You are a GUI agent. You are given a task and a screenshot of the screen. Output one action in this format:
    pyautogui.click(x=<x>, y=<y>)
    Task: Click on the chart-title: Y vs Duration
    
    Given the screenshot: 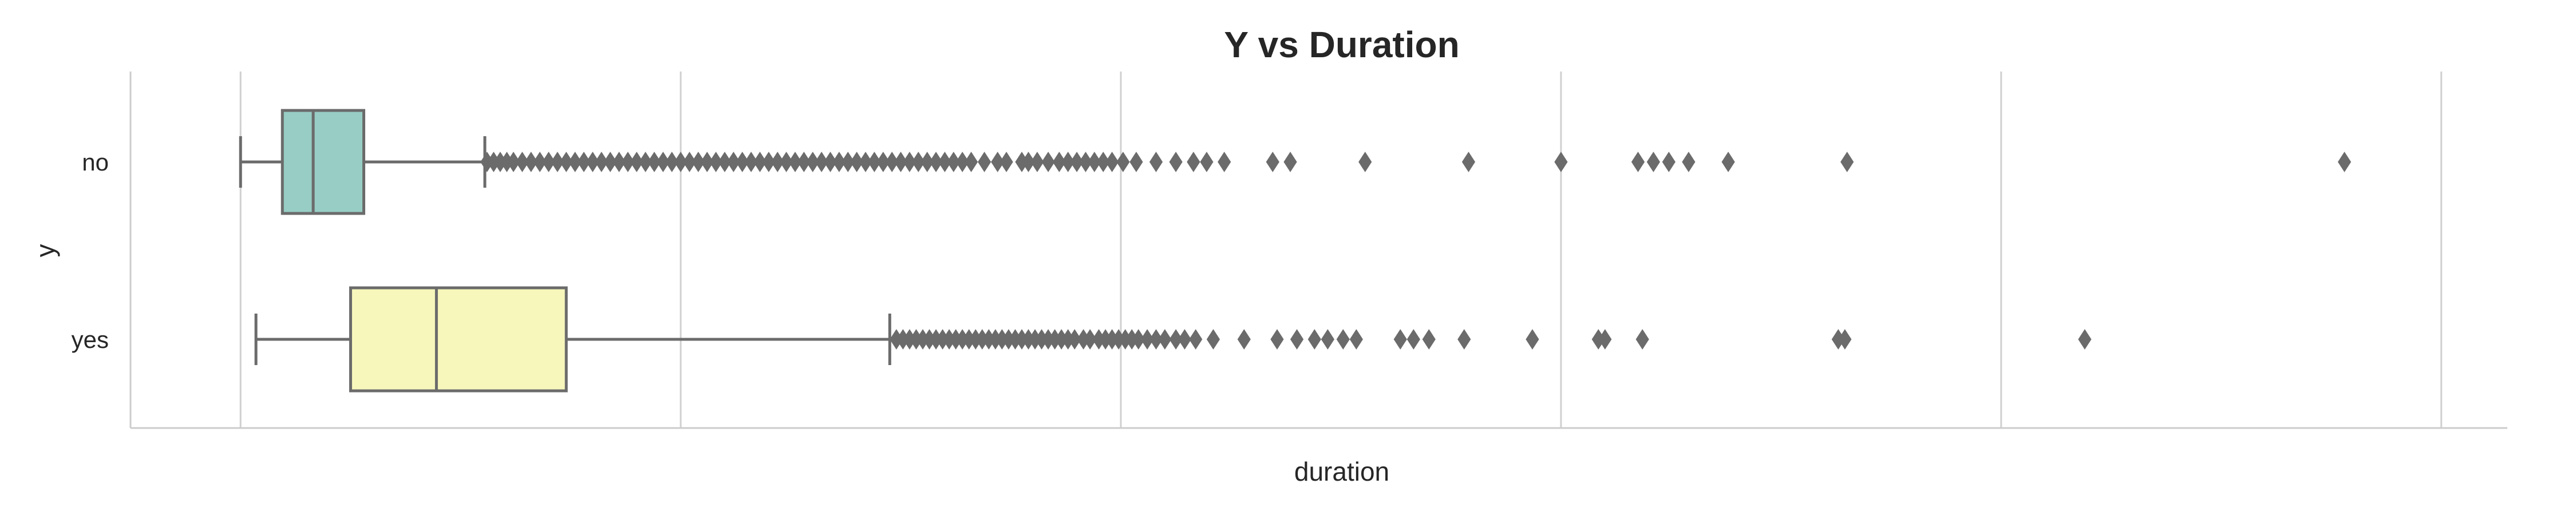 What is the action you would take?
    pyautogui.click(x=1341, y=44)
    